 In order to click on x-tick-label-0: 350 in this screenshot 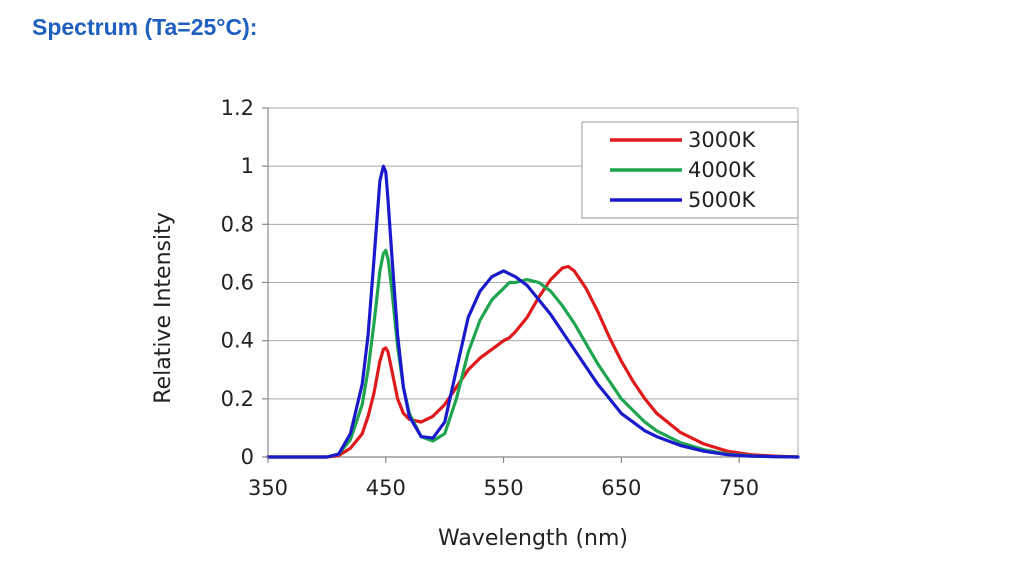, I will do `click(268, 488)`.